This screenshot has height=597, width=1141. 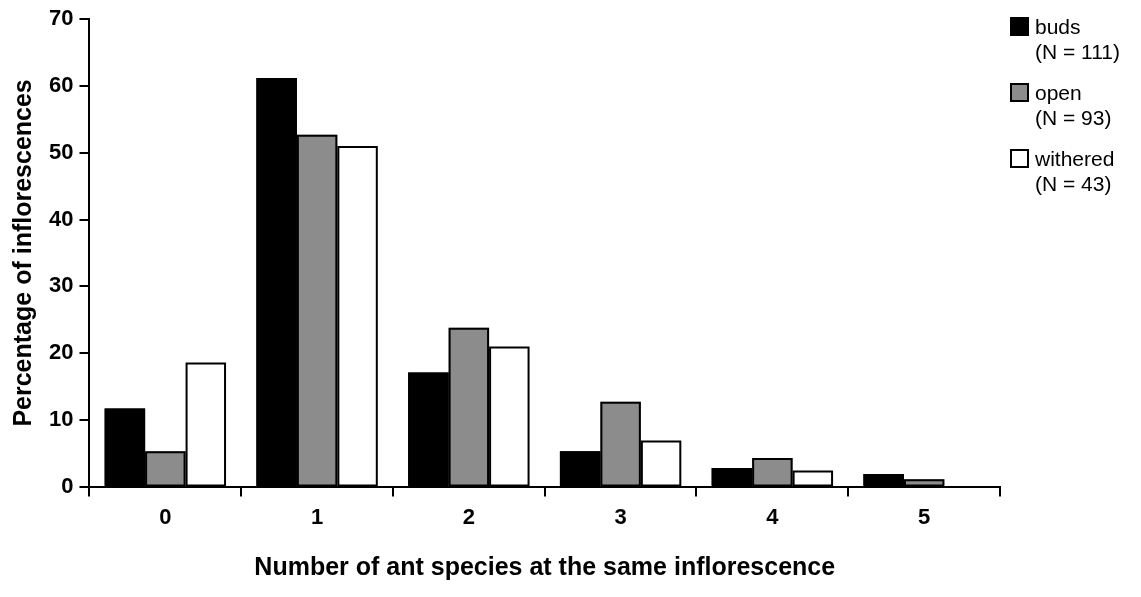 What do you see at coordinates (620, 516) in the screenshot?
I see `x-tick-label: 3` at bounding box center [620, 516].